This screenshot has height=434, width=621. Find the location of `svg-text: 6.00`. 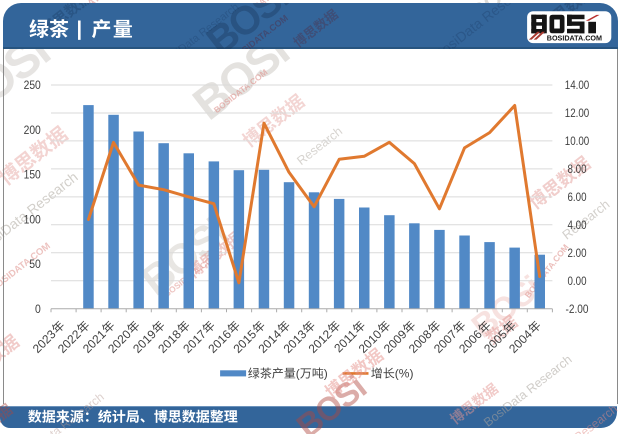

svg-text: 6.00 is located at coordinates (577, 197).